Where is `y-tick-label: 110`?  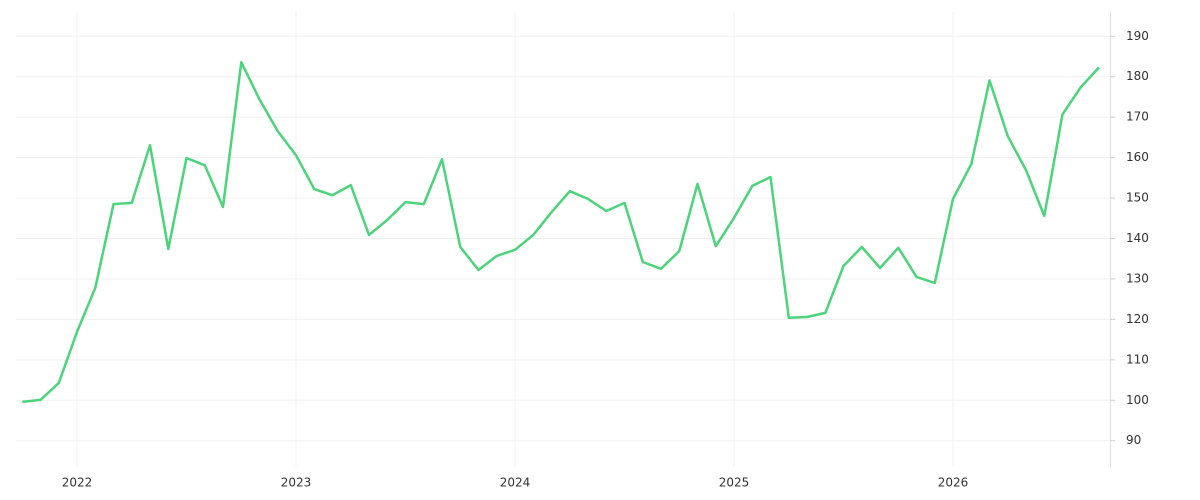
y-tick-label: 110 is located at coordinates (1137, 359).